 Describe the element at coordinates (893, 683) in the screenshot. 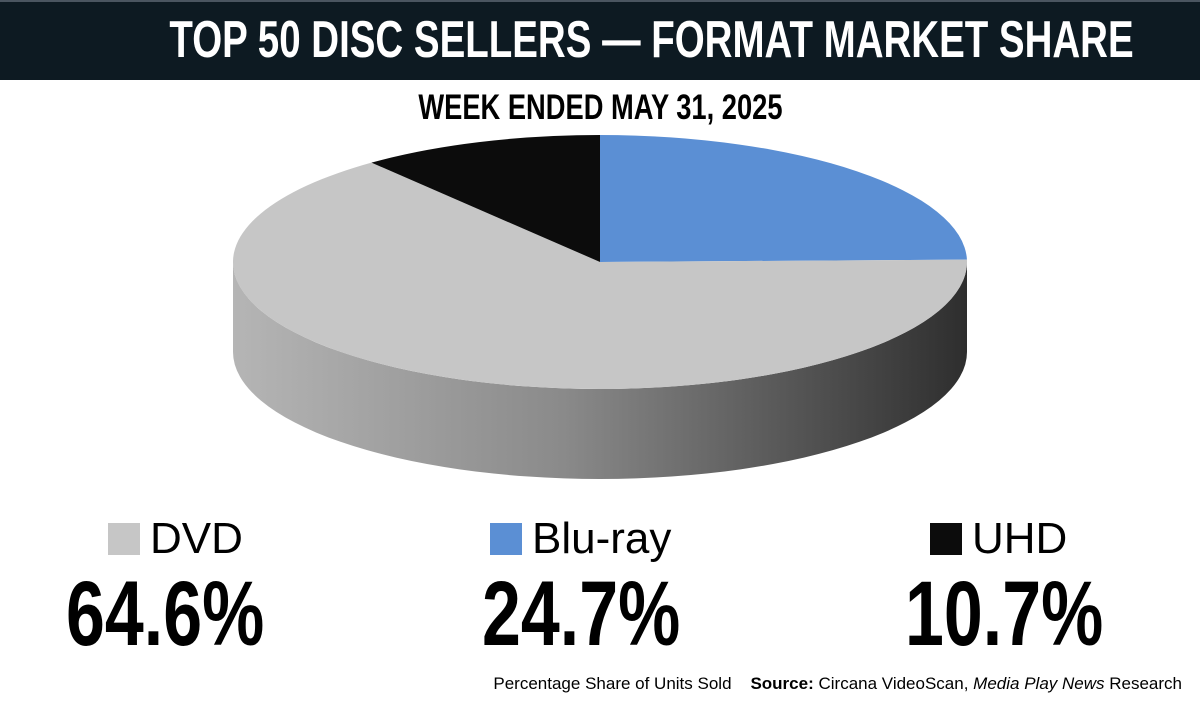

I see `source-text: Circana VideoScan,` at that location.